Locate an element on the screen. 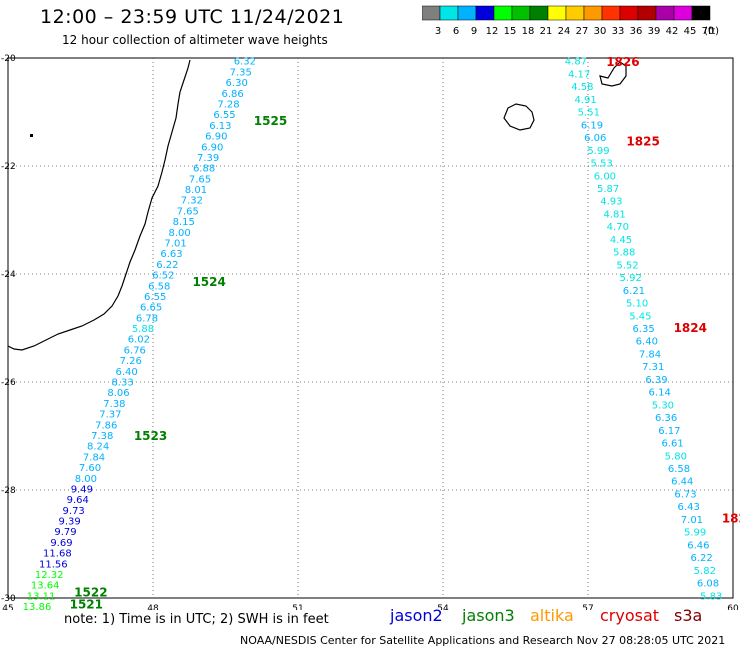  swh-value-label: 6.39 is located at coordinates (656, 380).